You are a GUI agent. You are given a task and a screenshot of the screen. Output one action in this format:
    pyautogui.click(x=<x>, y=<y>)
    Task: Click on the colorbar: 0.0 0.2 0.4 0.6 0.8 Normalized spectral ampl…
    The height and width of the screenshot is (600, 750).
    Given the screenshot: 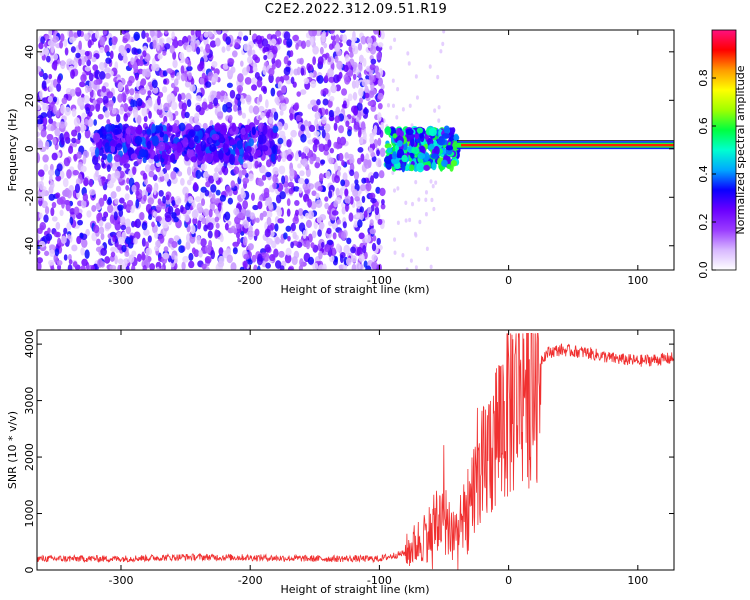 What is the action you would take?
    pyautogui.click(x=722, y=154)
    